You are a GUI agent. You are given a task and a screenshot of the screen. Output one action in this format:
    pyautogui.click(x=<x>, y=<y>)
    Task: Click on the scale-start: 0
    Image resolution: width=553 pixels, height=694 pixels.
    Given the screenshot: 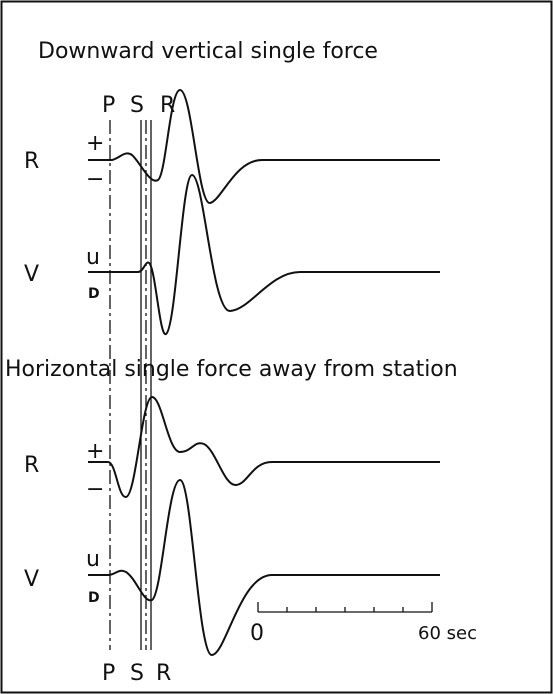 What is the action you would take?
    pyautogui.click(x=257, y=633)
    